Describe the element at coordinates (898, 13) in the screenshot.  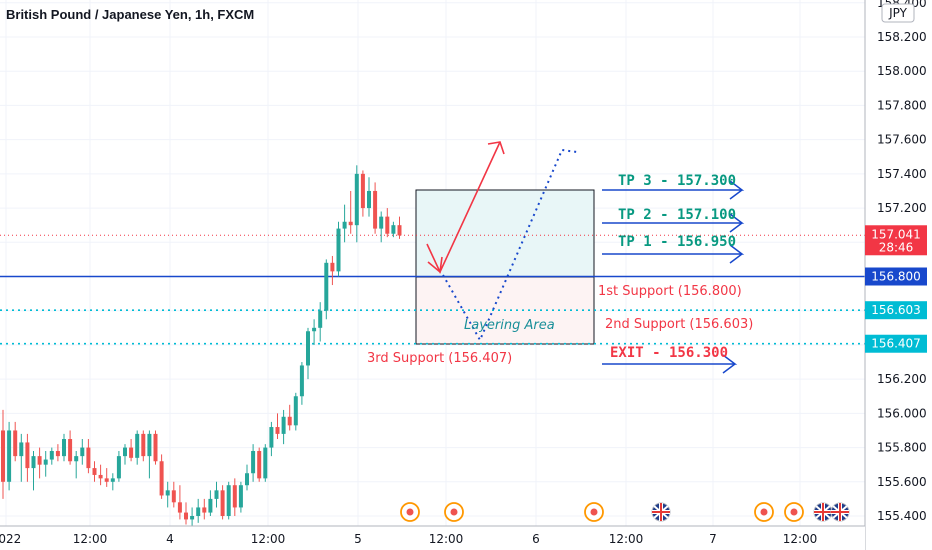
I see `currency-badge` at that location.